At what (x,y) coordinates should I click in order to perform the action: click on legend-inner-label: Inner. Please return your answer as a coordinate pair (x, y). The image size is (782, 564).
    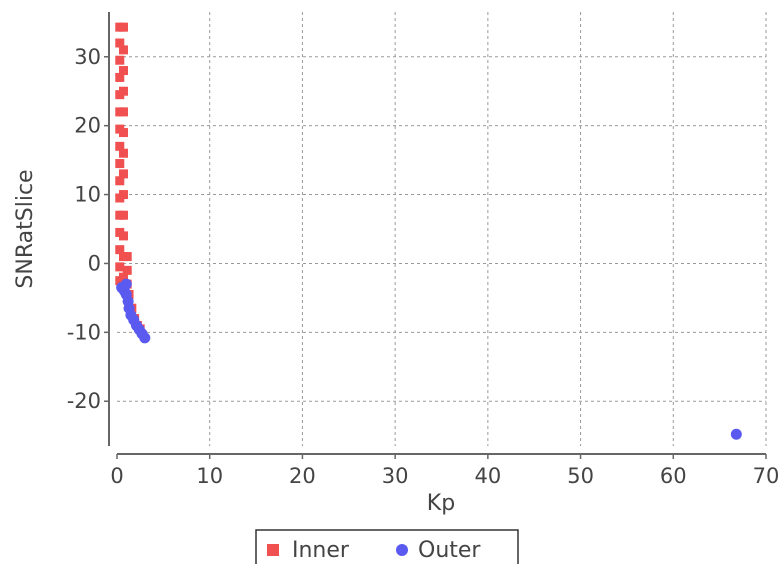
    Looking at the image, I should click on (321, 550).